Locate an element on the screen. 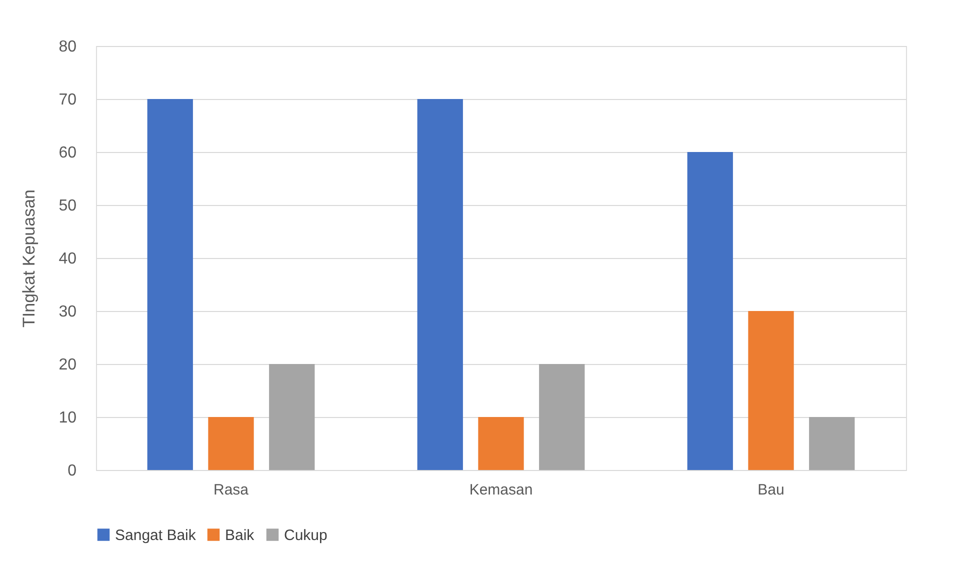  y-tick-label: 80 is located at coordinates (67, 47).